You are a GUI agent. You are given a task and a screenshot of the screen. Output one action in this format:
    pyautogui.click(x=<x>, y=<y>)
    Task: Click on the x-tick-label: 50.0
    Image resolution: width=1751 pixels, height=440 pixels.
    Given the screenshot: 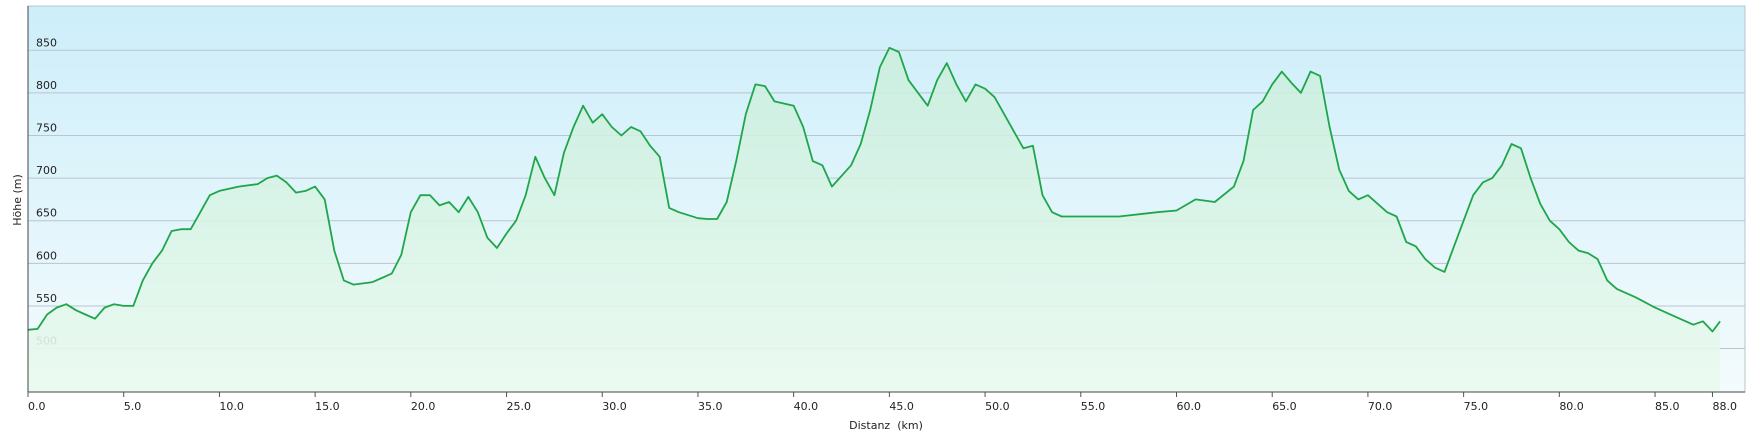 What is the action you would take?
    pyautogui.click(x=997, y=406)
    